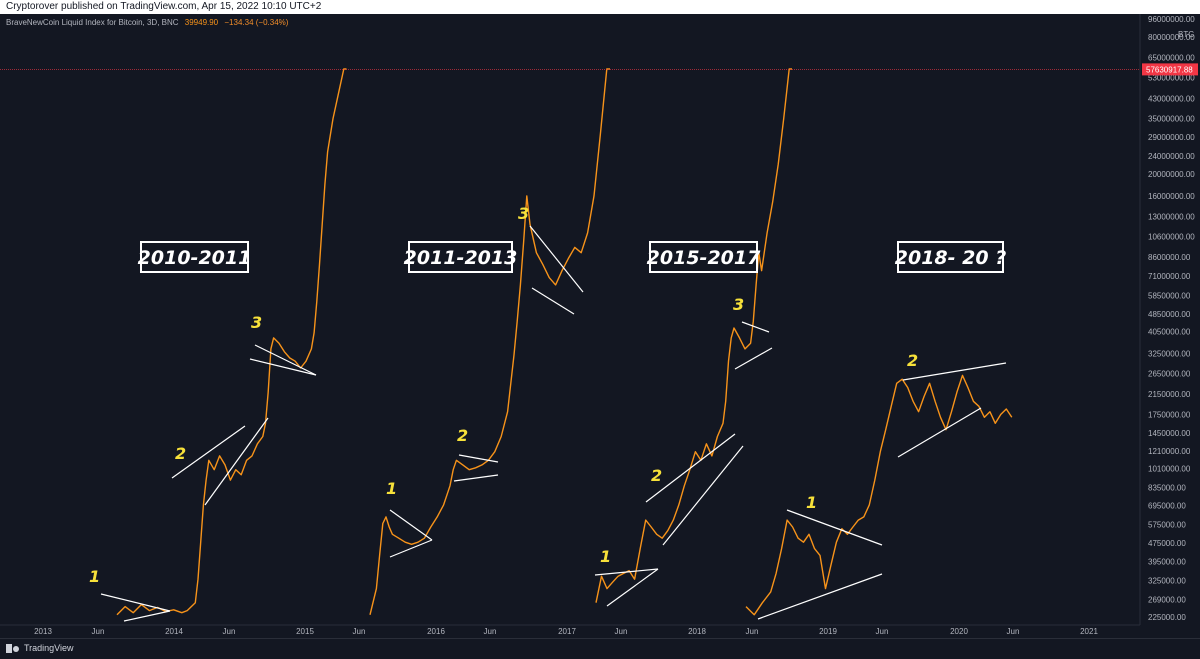 This screenshot has height=659, width=1200. Describe the element at coordinates (1169, 276) in the screenshot. I see `y-tick-label: 7100000.00` at that location.